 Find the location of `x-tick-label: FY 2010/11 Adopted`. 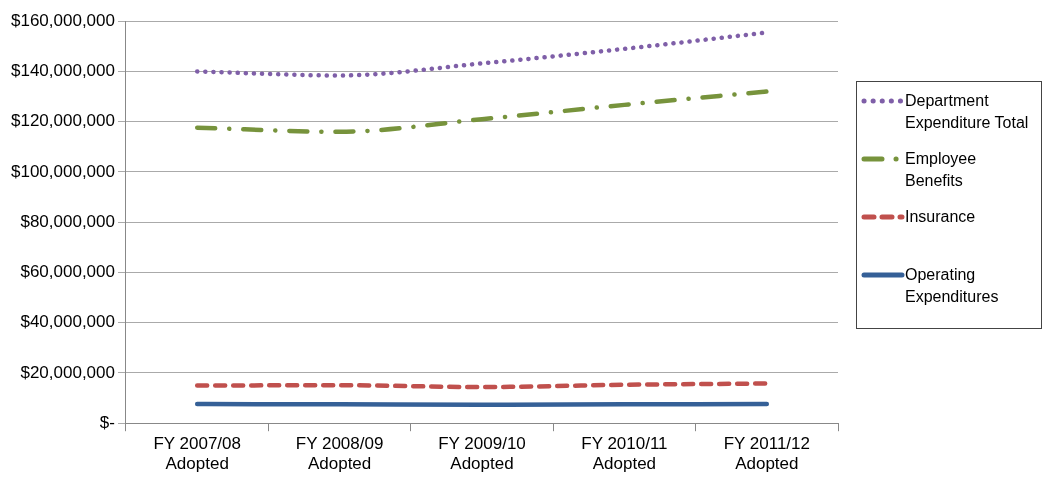

x-tick-label: FY 2010/11 Adopted is located at coordinates (624, 454).